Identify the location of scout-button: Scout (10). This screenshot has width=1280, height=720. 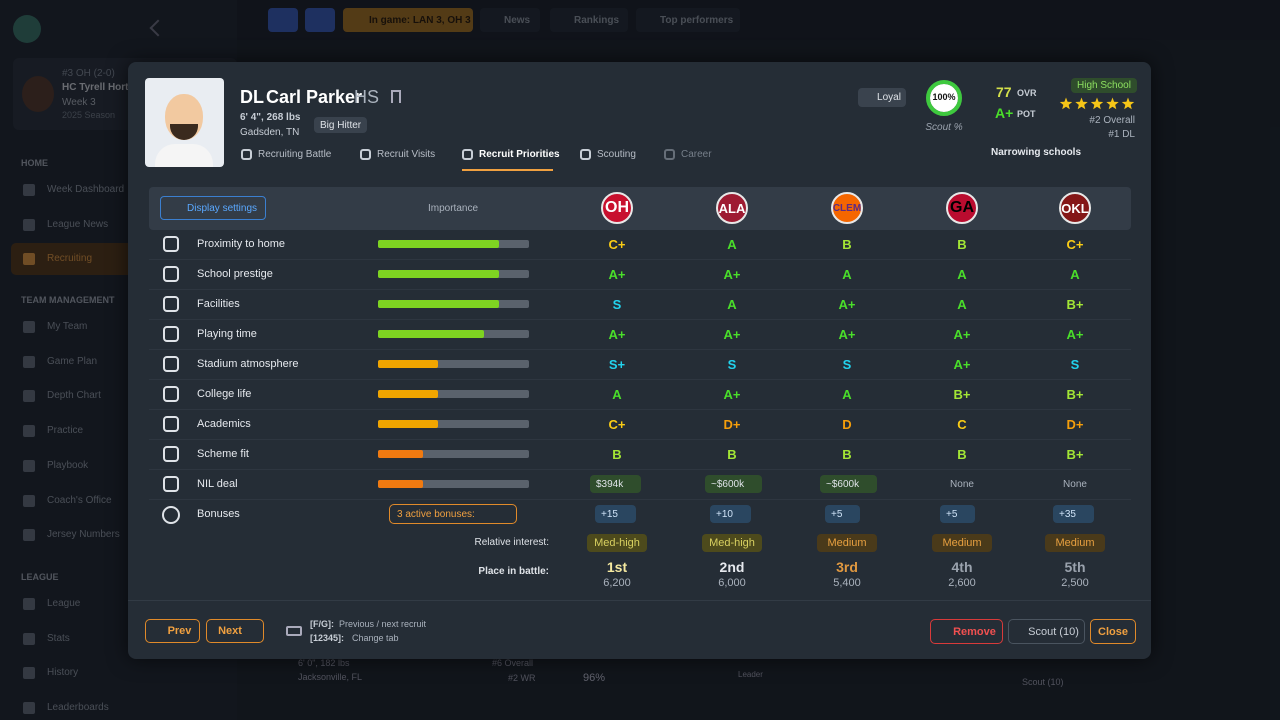
(1046, 631).